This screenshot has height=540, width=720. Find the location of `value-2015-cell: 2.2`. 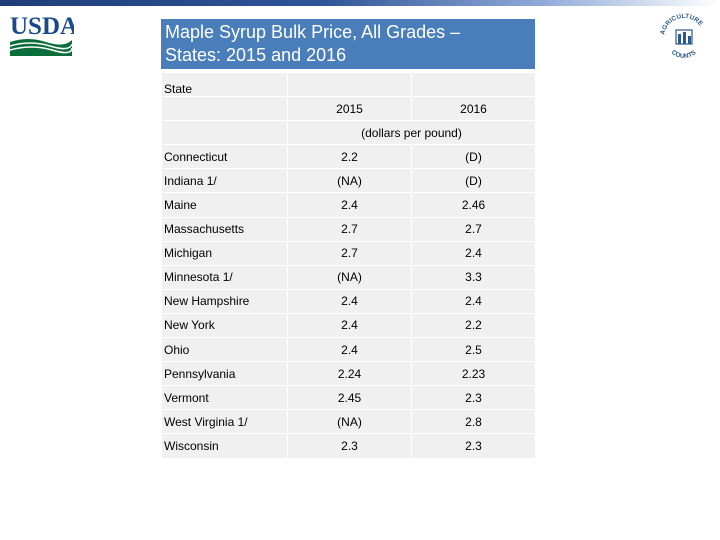

value-2015-cell: 2.2 is located at coordinates (349, 157).